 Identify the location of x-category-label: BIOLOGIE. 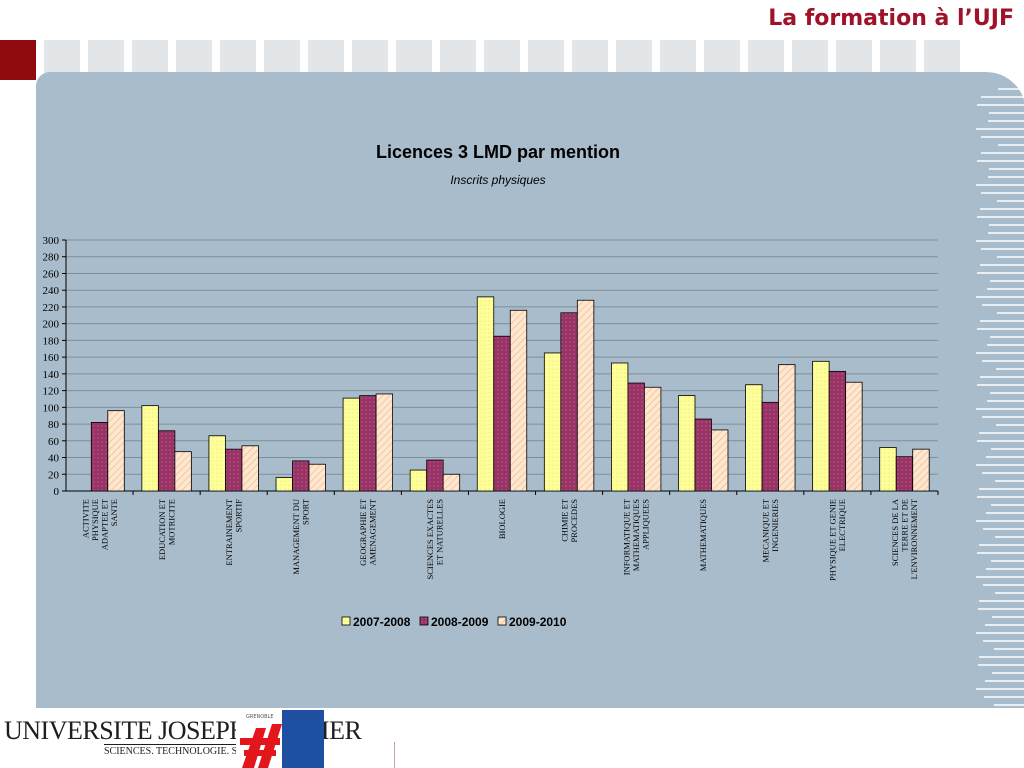
(502, 519).